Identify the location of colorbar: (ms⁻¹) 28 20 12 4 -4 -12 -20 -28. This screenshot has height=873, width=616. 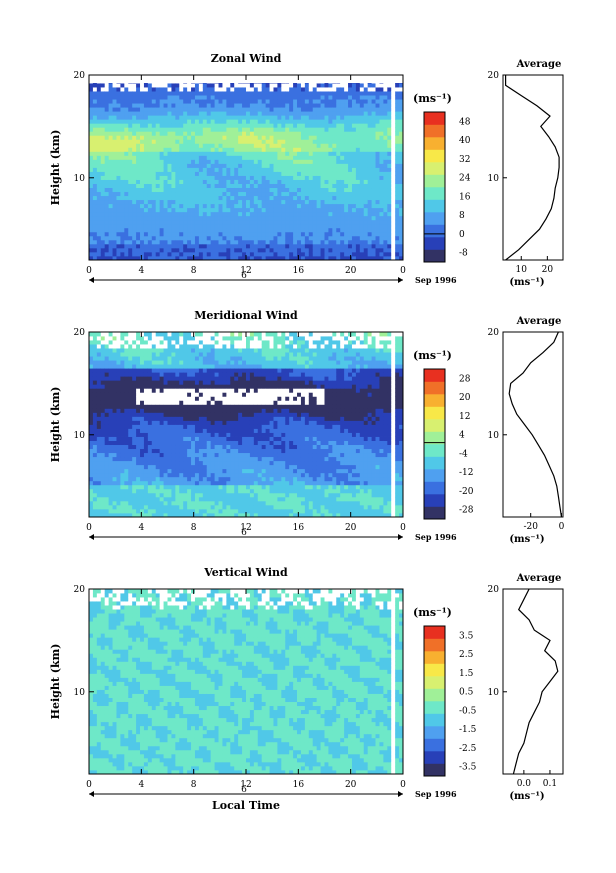
(443, 434).